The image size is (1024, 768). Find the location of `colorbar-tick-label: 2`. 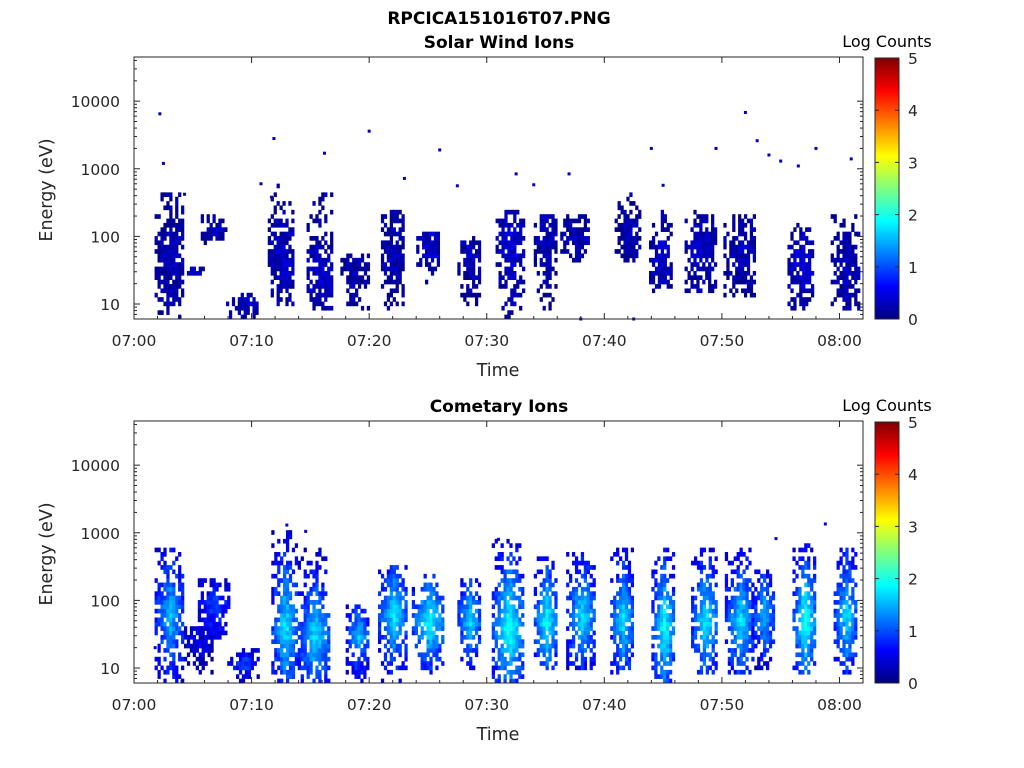

colorbar-tick-label: 2 is located at coordinates (913, 580).